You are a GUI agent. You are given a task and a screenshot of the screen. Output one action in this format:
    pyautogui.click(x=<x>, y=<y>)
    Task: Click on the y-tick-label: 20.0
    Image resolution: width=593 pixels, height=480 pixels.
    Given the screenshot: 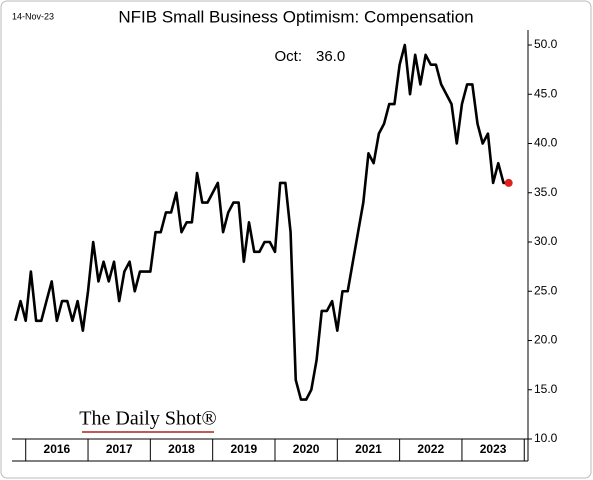 What is the action you would take?
    pyautogui.click(x=546, y=340)
    